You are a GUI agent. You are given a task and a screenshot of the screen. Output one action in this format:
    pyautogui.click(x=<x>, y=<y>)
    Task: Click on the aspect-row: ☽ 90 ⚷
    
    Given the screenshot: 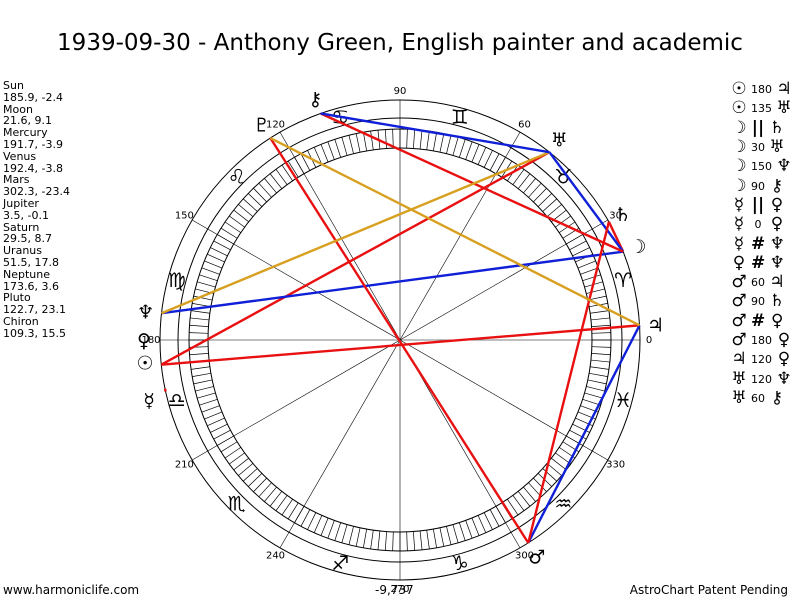 What is the action you would take?
    pyautogui.click(x=765, y=185)
    